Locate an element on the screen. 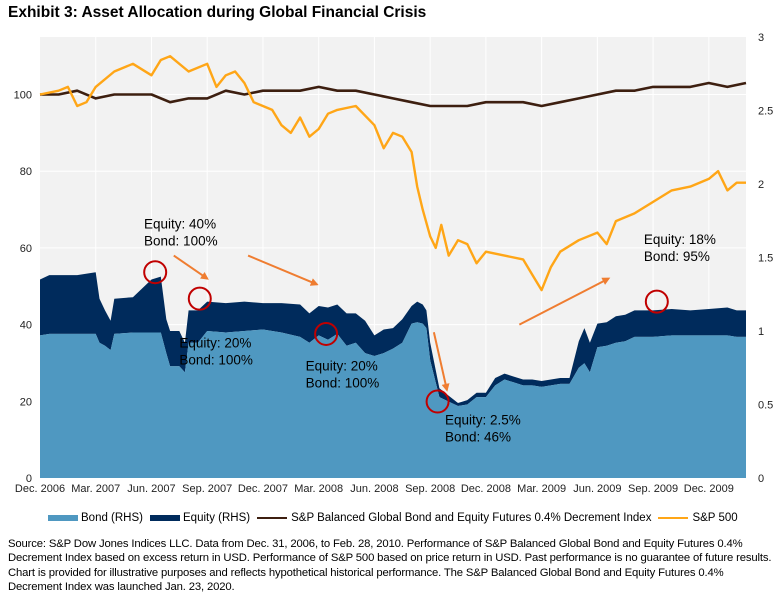 The width and height of the screenshot is (778, 602). index-line is located at coordinates (393, 94).